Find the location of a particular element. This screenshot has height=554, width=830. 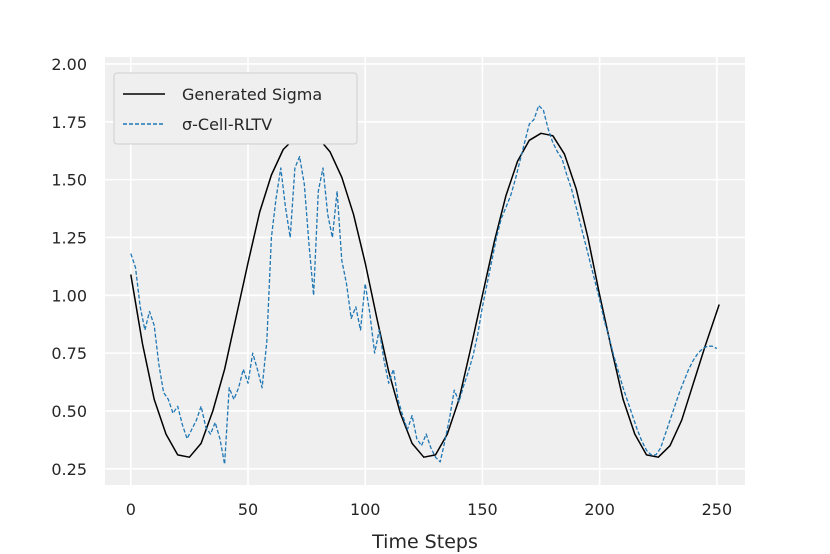

y-tick-label: 1.00 is located at coordinates (69, 295).